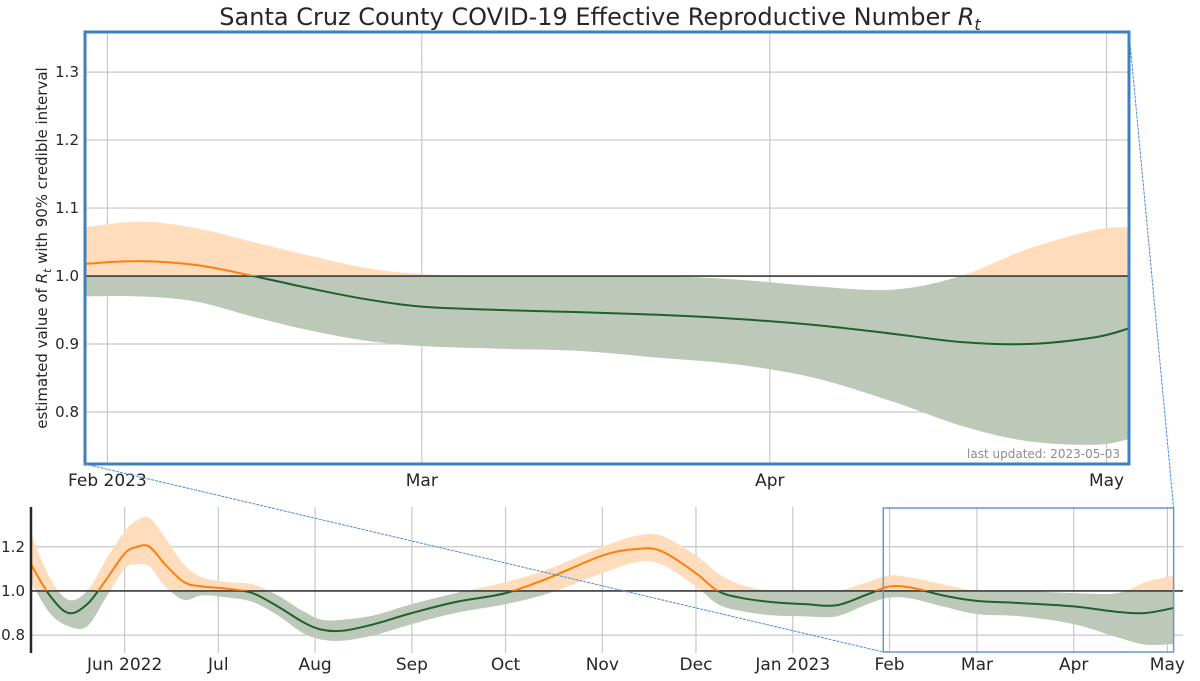 This screenshot has width=1200, height=681. I want to click on overview-xtick-label: Aug, so click(314, 665).